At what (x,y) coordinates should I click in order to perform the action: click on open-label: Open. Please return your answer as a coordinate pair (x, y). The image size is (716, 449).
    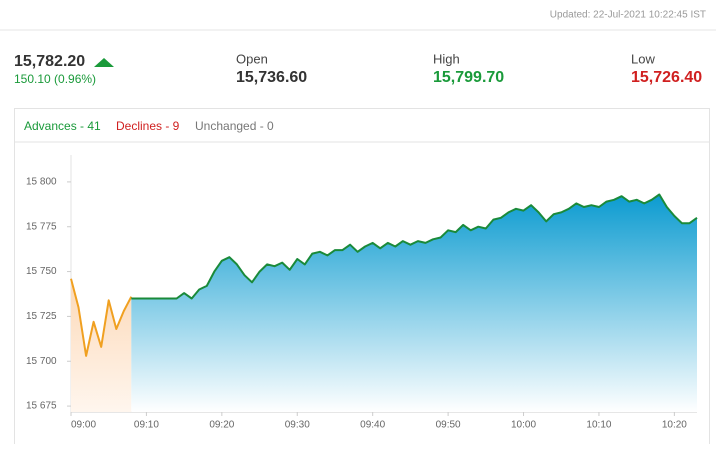
    Looking at the image, I should click on (252, 58).